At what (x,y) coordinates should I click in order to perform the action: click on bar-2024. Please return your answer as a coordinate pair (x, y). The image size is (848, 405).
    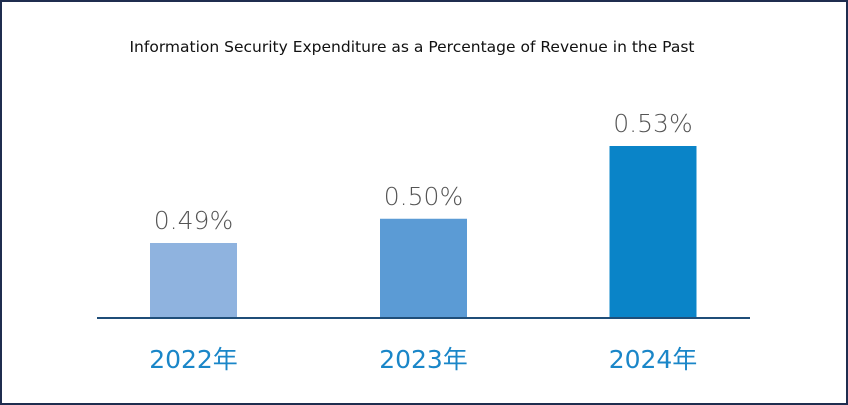
    Looking at the image, I should click on (653, 232).